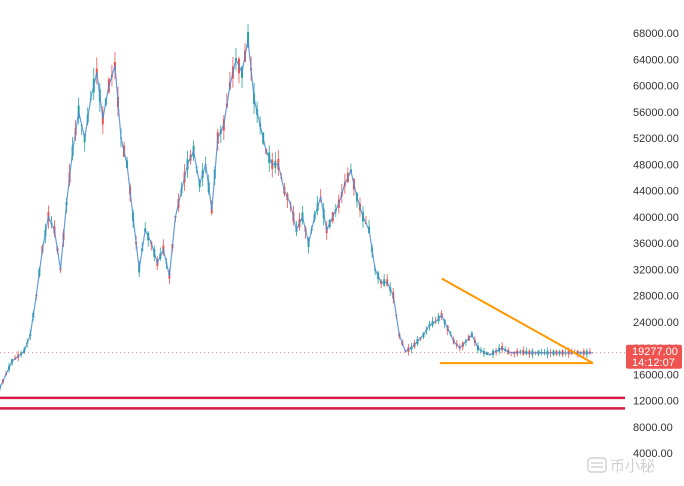  I want to click on y-tick-label: 28000.00, so click(656, 297).